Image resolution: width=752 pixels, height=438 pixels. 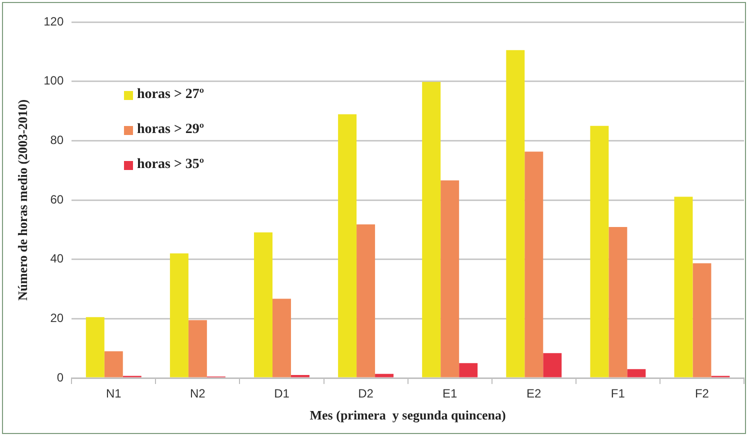 I want to click on y-tick-label: 20, so click(x=57, y=317).